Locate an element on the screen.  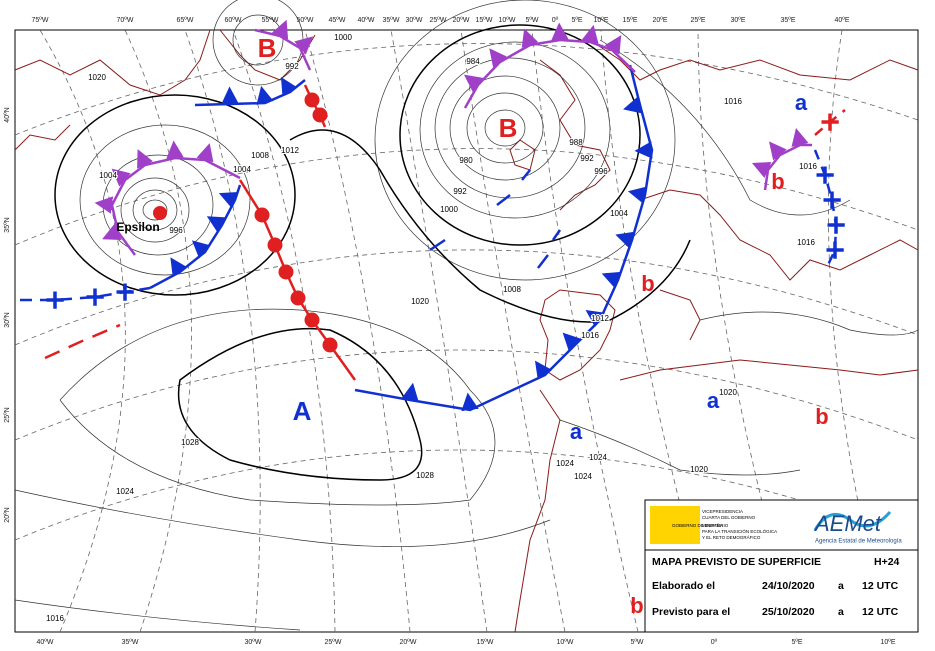
lon-label: 65ºW is located at coordinates (185, 20).